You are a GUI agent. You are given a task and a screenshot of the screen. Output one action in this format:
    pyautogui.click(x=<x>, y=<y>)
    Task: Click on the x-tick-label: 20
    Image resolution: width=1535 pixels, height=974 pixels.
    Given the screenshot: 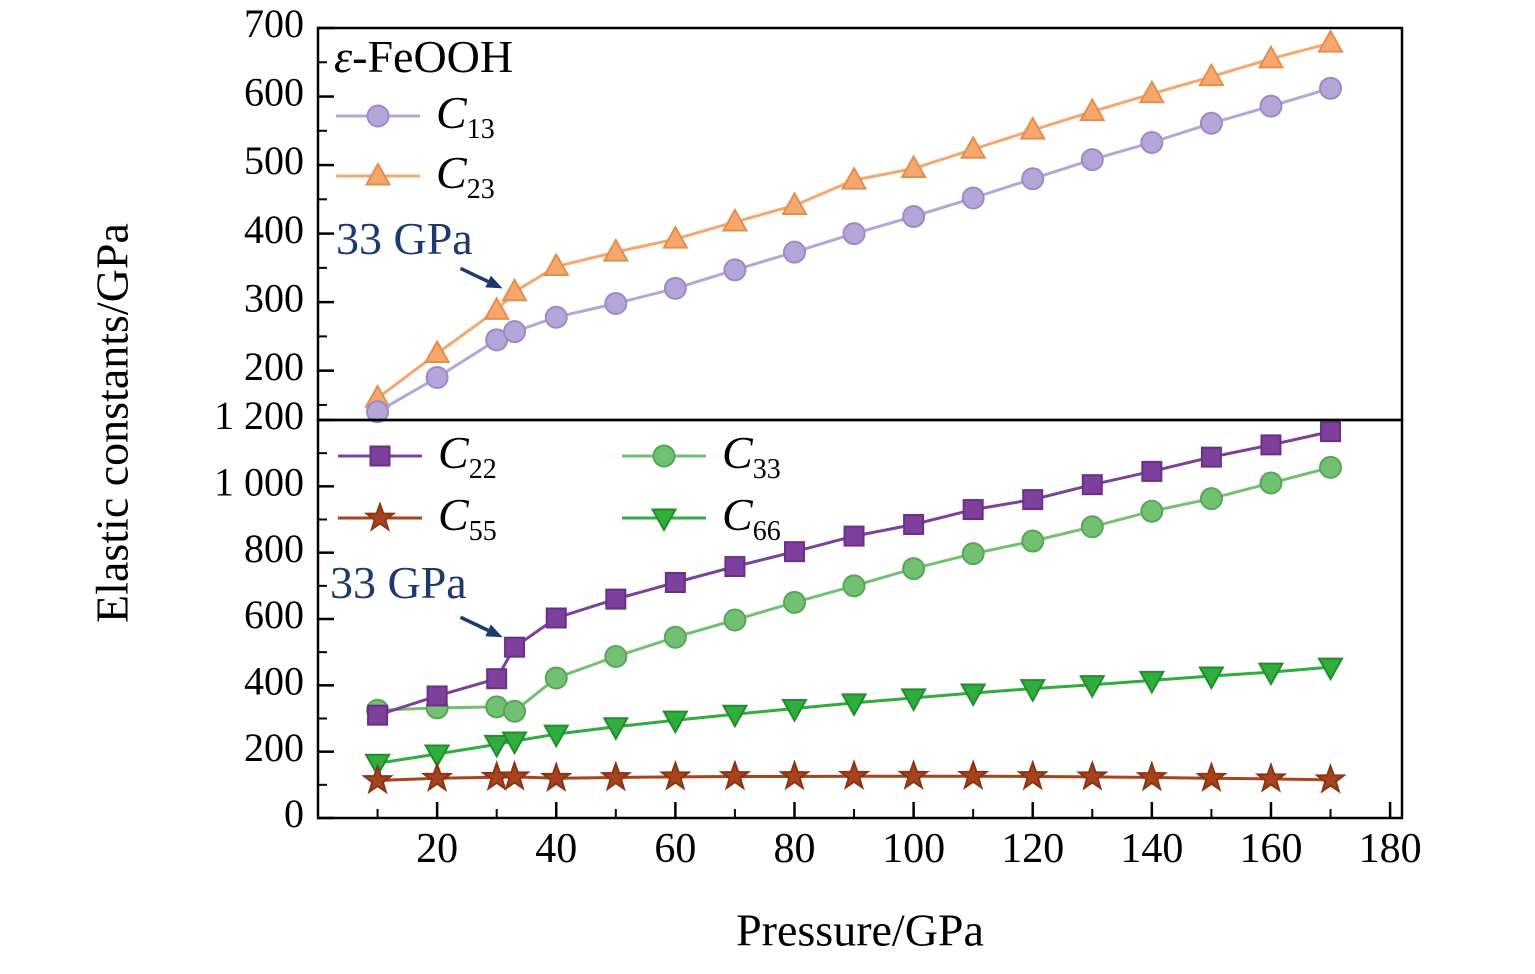 What is the action you would take?
    pyautogui.click(x=437, y=849)
    